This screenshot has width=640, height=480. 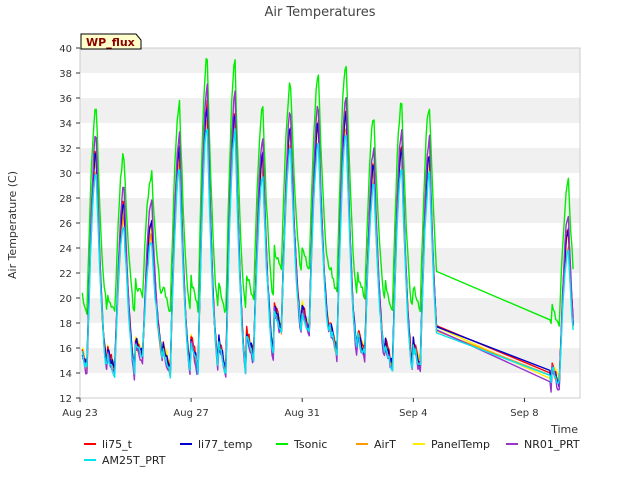 I want to click on y-axis-label: Air Temperature (C), so click(x=12, y=225).